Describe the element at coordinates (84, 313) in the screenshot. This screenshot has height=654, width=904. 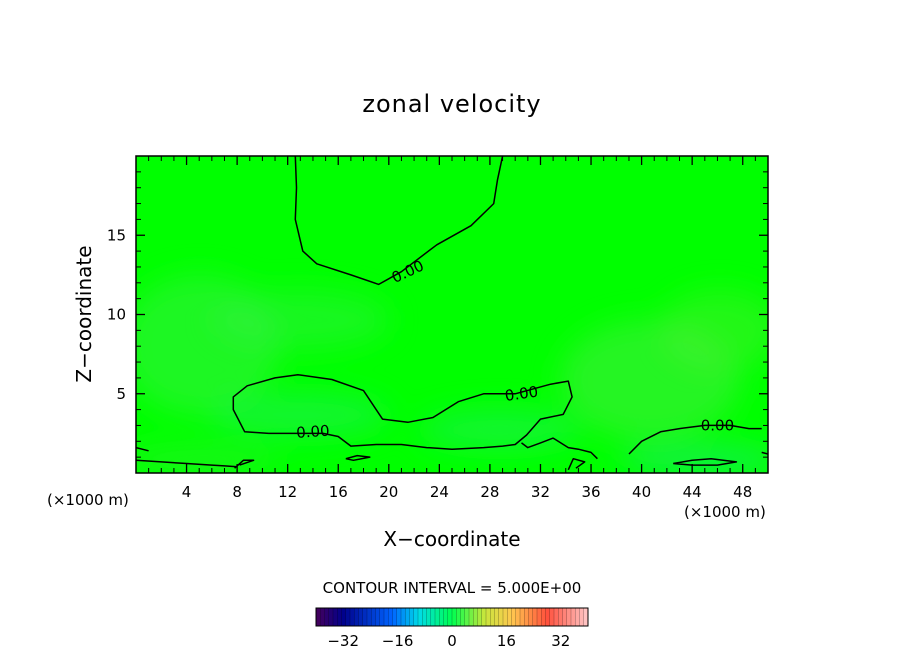
I see `y-axis-label: Z−coordinate` at that location.